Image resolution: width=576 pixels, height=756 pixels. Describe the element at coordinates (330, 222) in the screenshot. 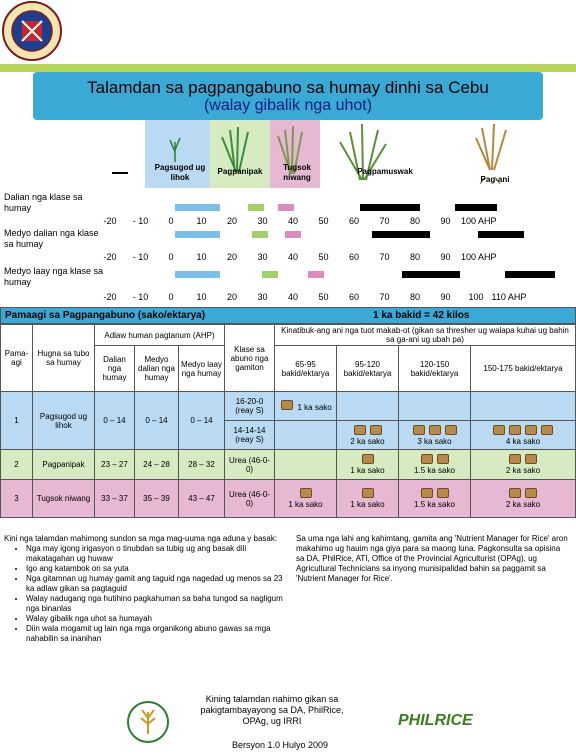

I see `ticks-dalian: -20 - 10 0 10 20 30 40 50 60 70 80 90 100 AHP` at that location.